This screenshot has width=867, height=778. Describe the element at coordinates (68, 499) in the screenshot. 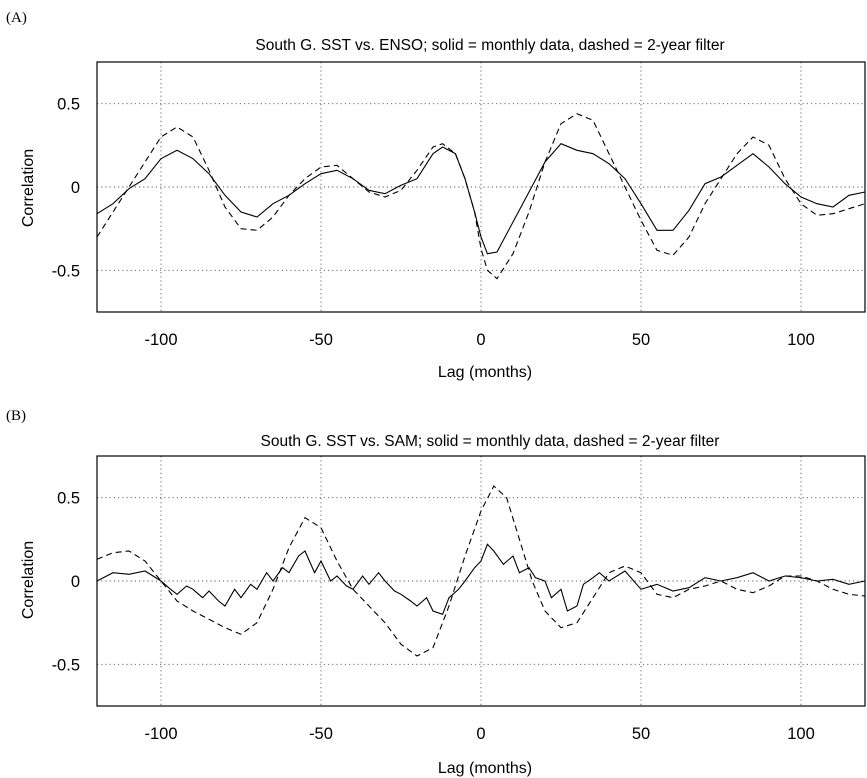

I see `panel-b-ytick-label-0: 0.5` at that location.